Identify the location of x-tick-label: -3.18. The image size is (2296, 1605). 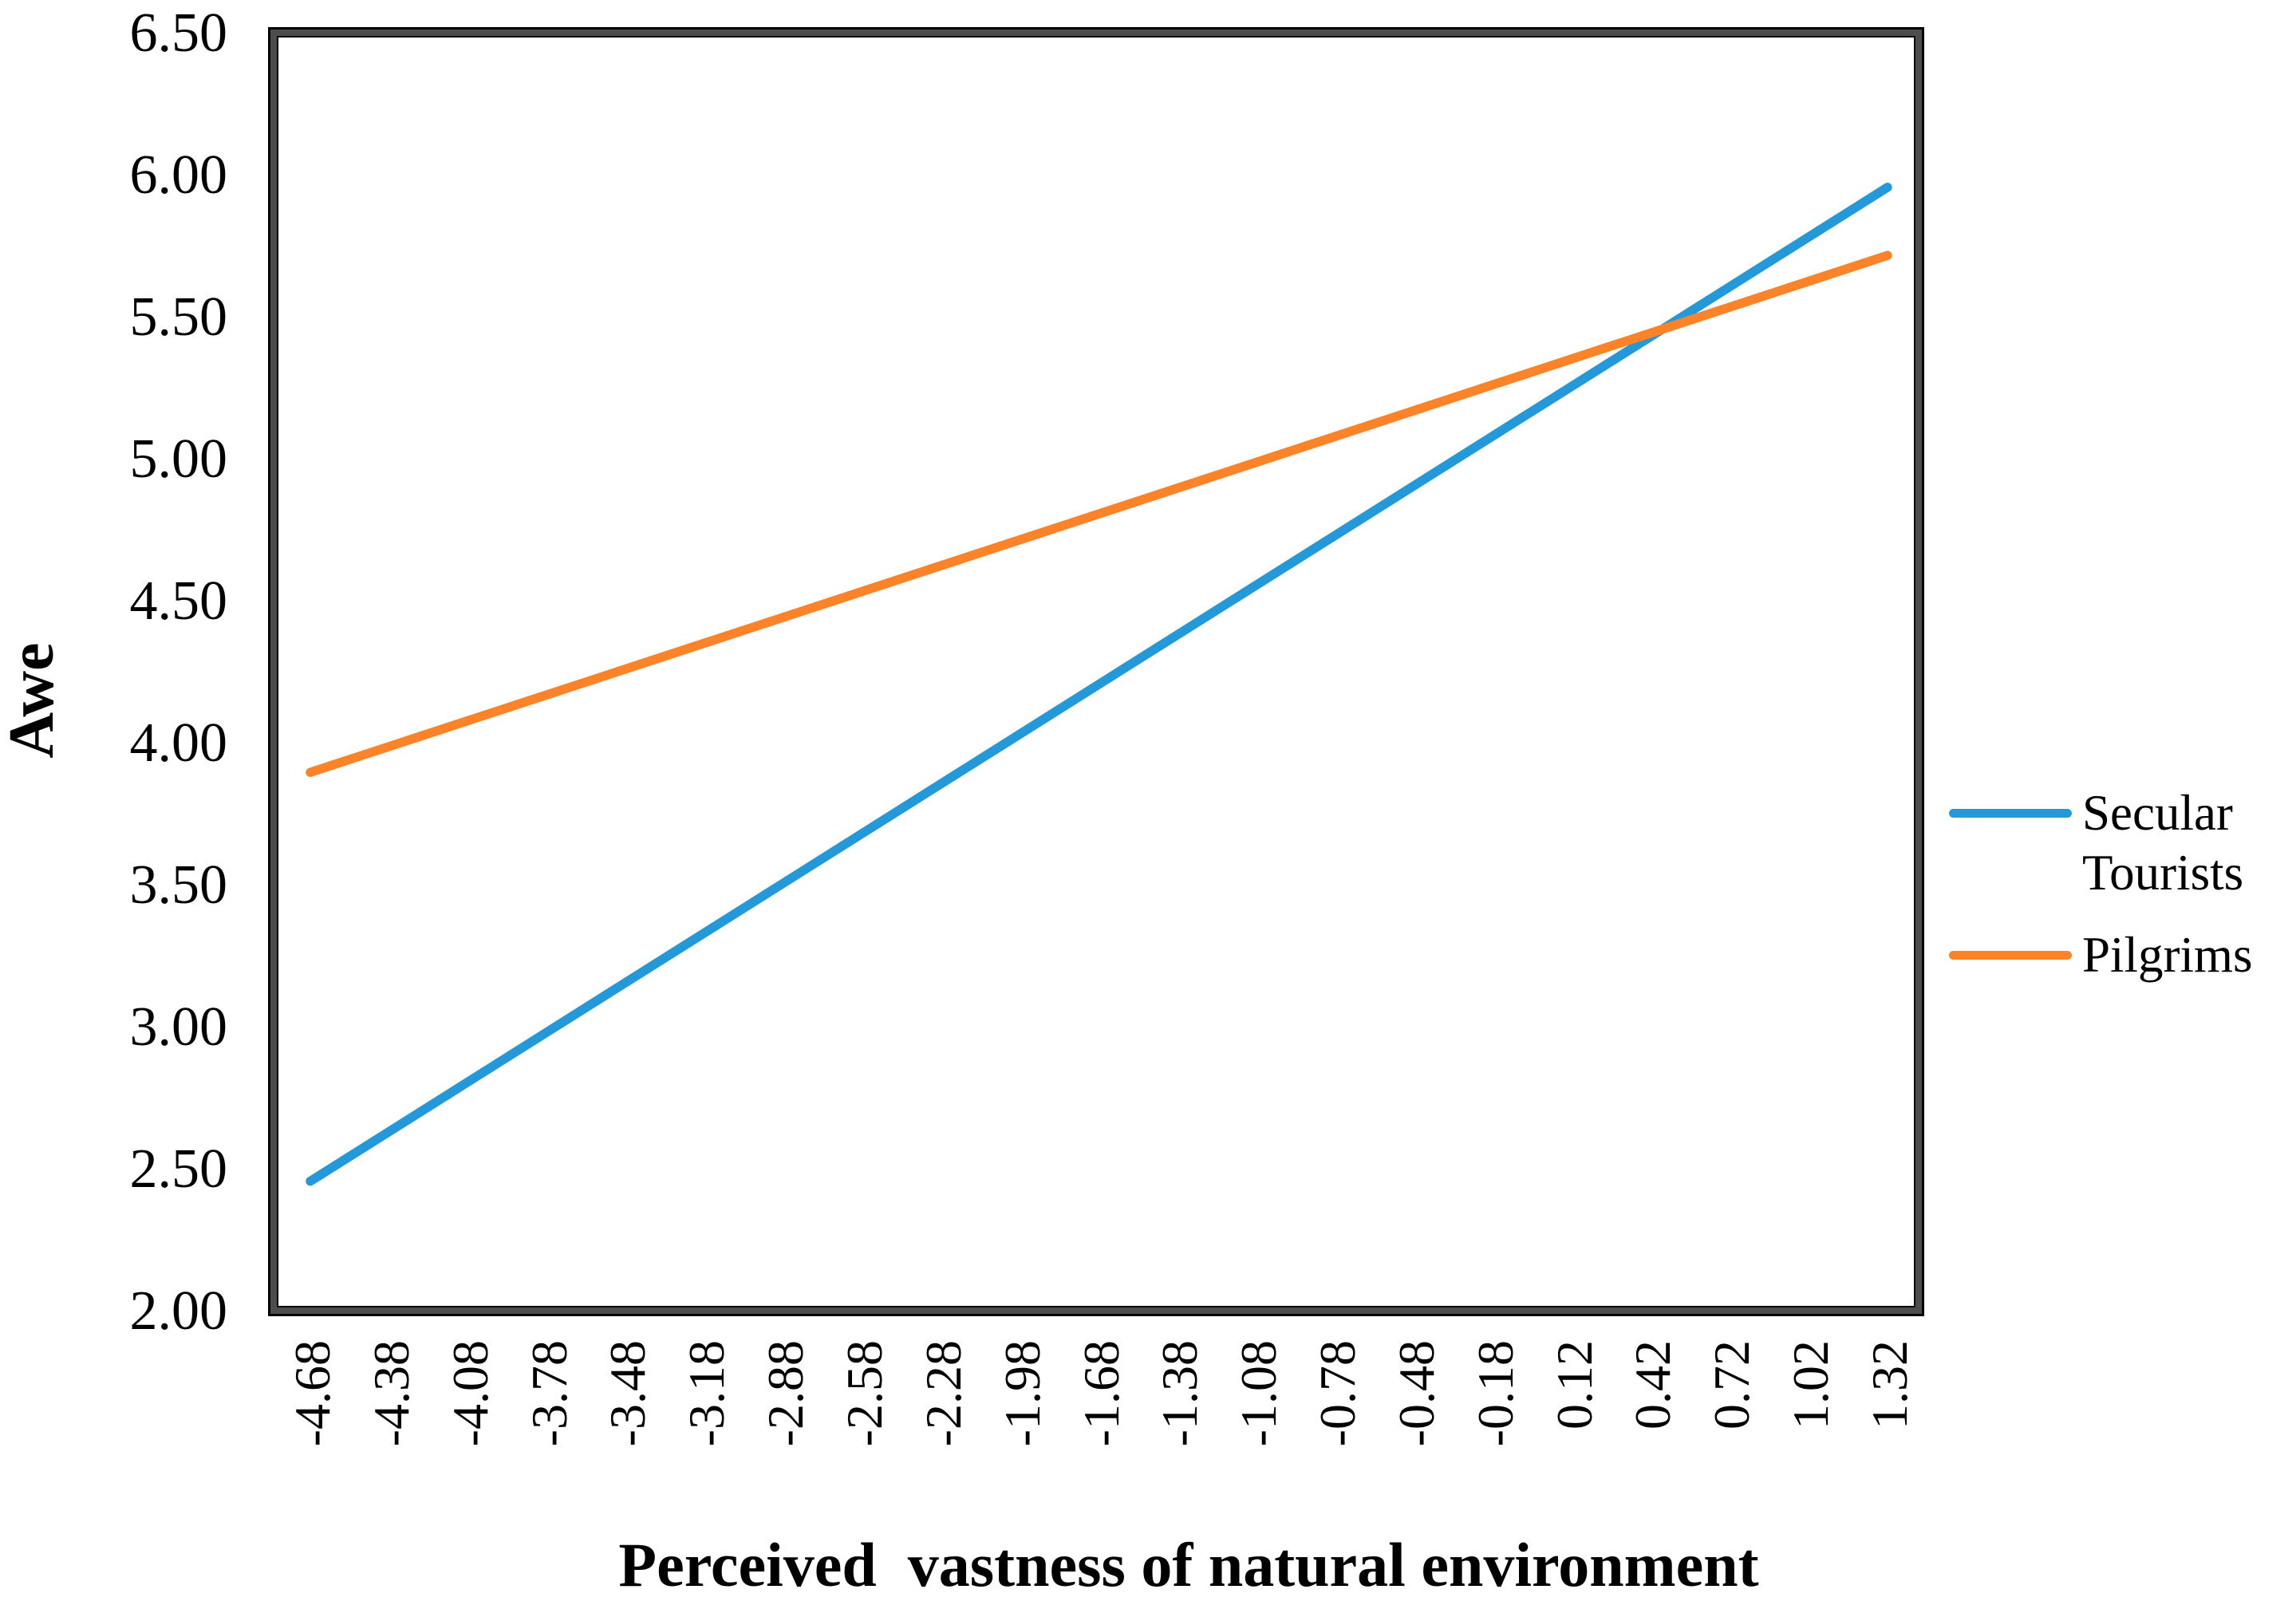
(707, 1393).